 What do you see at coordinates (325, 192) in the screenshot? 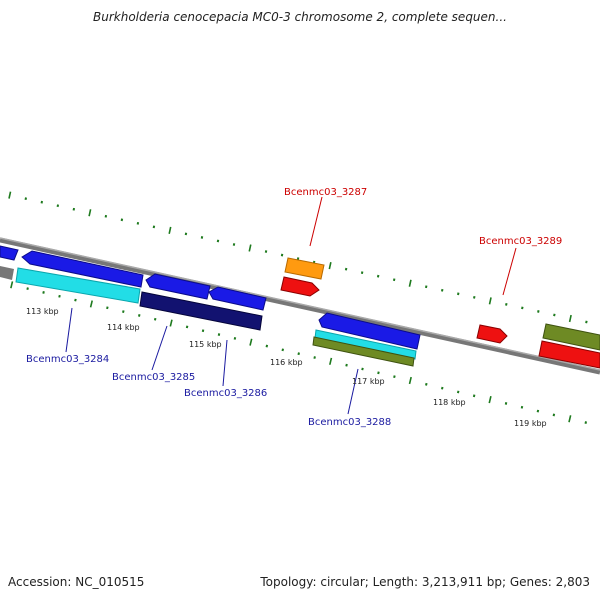
I see `gene-label-bcenmc03-3287: Bcenmc03_3287` at bounding box center [325, 192].